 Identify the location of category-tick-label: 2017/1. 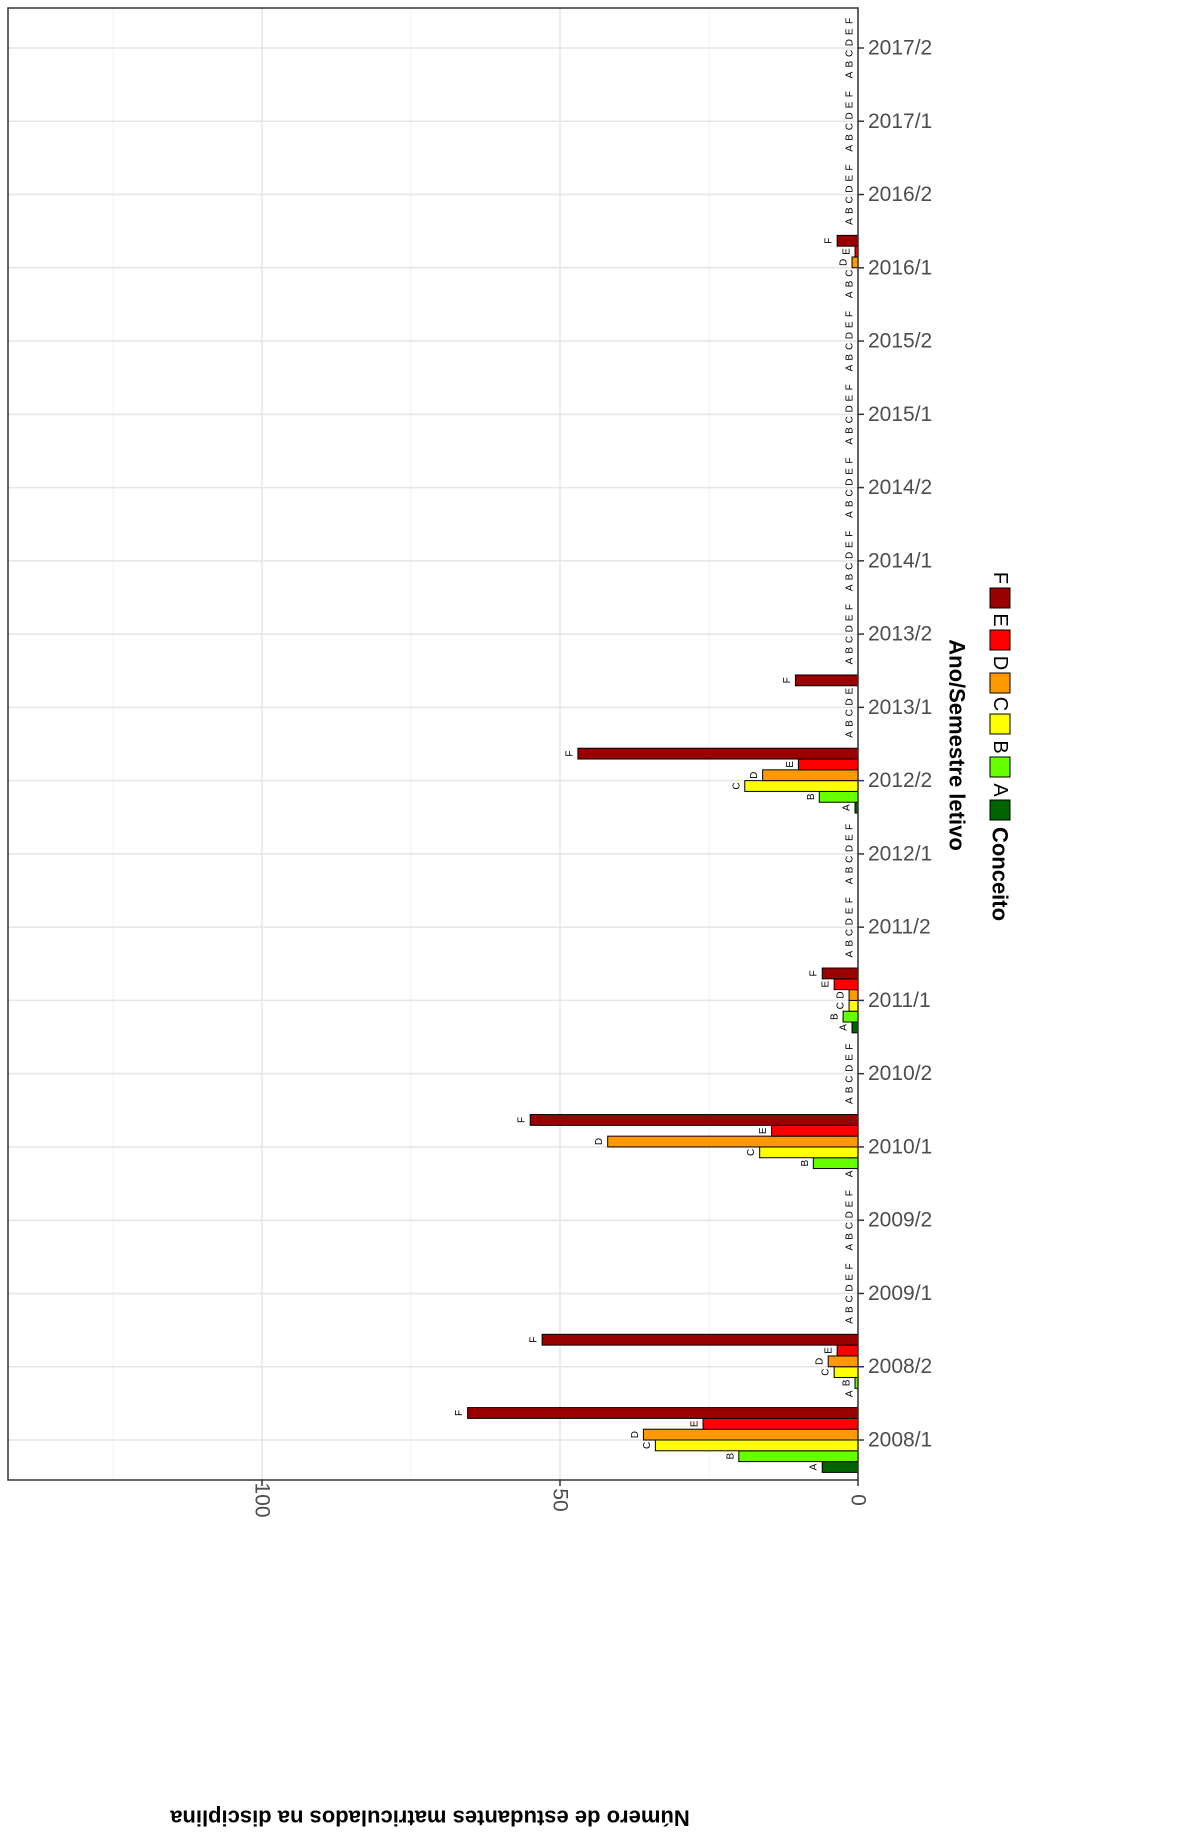
(900, 121).